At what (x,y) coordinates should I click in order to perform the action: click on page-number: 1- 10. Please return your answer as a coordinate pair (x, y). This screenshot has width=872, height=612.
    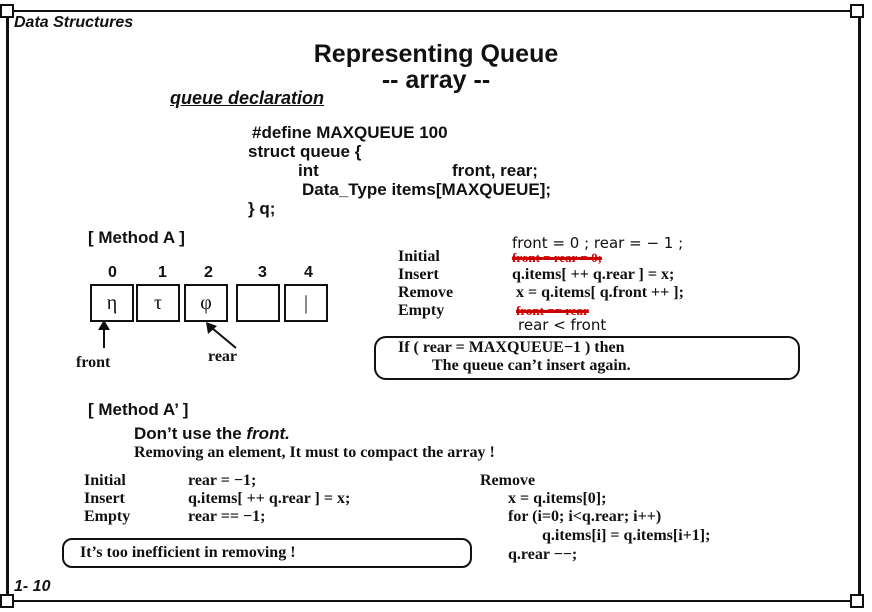
    Looking at the image, I should click on (32, 586).